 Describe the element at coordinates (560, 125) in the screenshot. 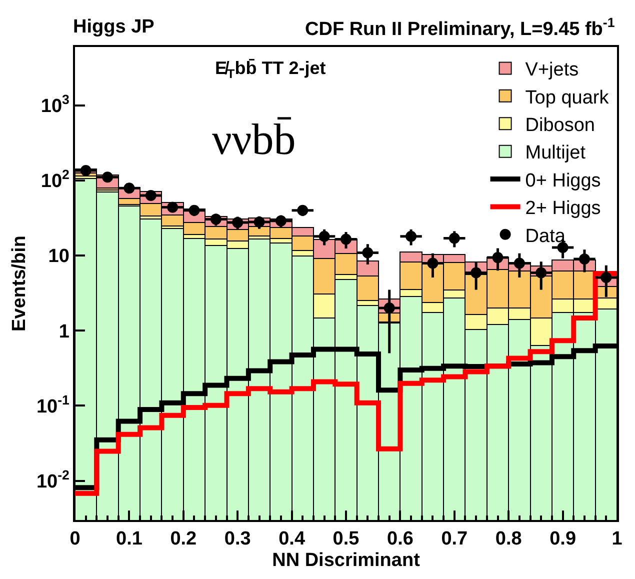

I see `legend-label: Diboson` at that location.